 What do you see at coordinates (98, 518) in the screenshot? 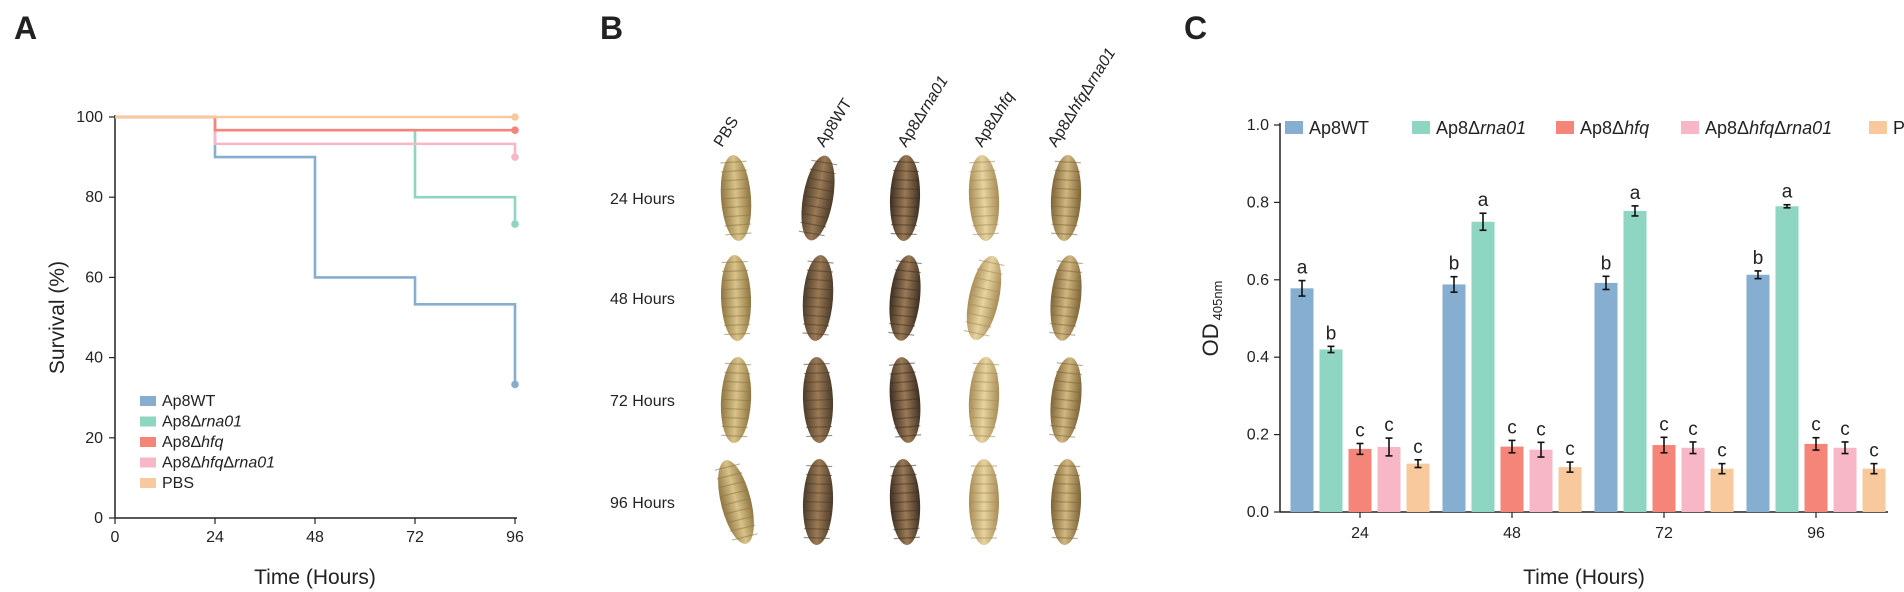
I see `y-tick-label: 0` at bounding box center [98, 518].